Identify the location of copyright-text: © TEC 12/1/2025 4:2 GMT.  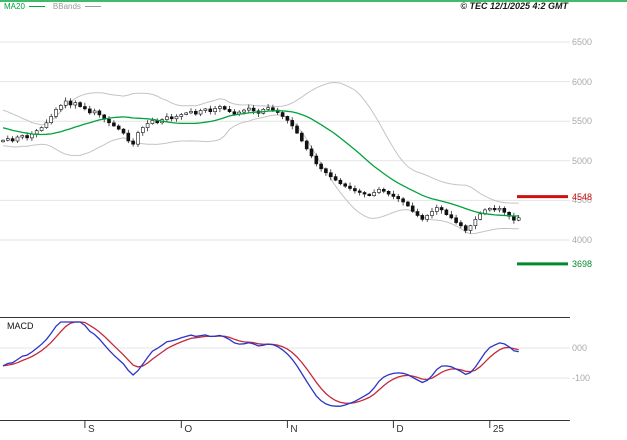
(514, 6).